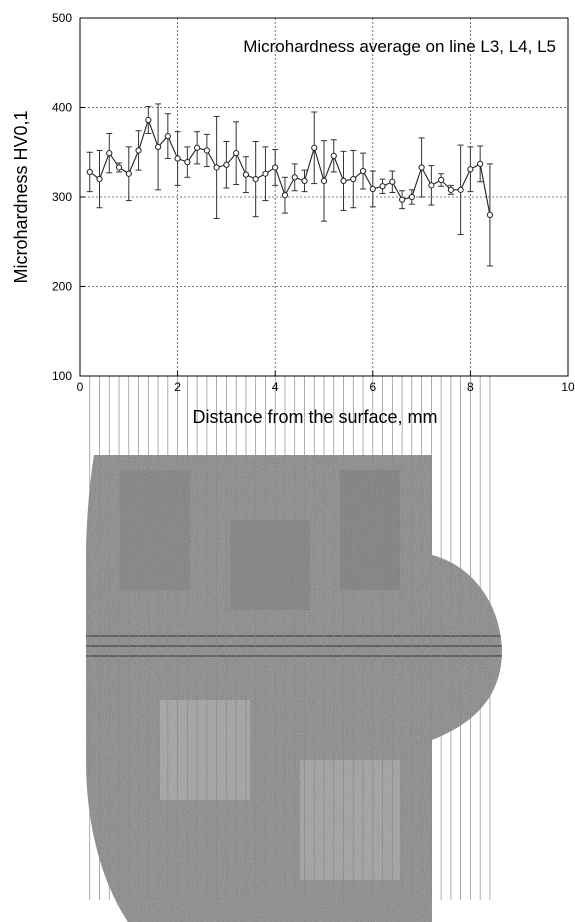 Image resolution: width=575 pixels, height=922 pixels. What do you see at coordinates (275, 387) in the screenshot?
I see `x-tick-label: 4` at bounding box center [275, 387].